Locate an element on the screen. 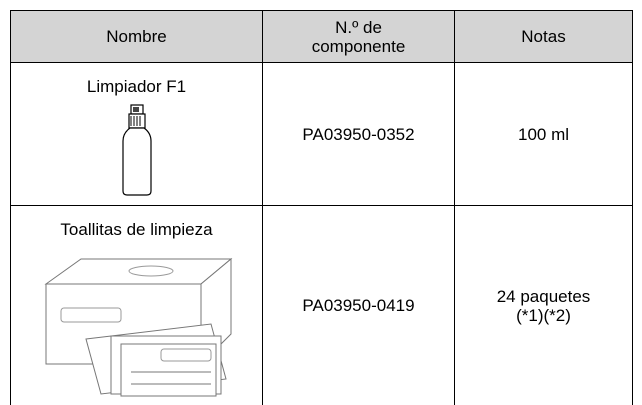  spray-bottle-icon is located at coordinates (137, 150).